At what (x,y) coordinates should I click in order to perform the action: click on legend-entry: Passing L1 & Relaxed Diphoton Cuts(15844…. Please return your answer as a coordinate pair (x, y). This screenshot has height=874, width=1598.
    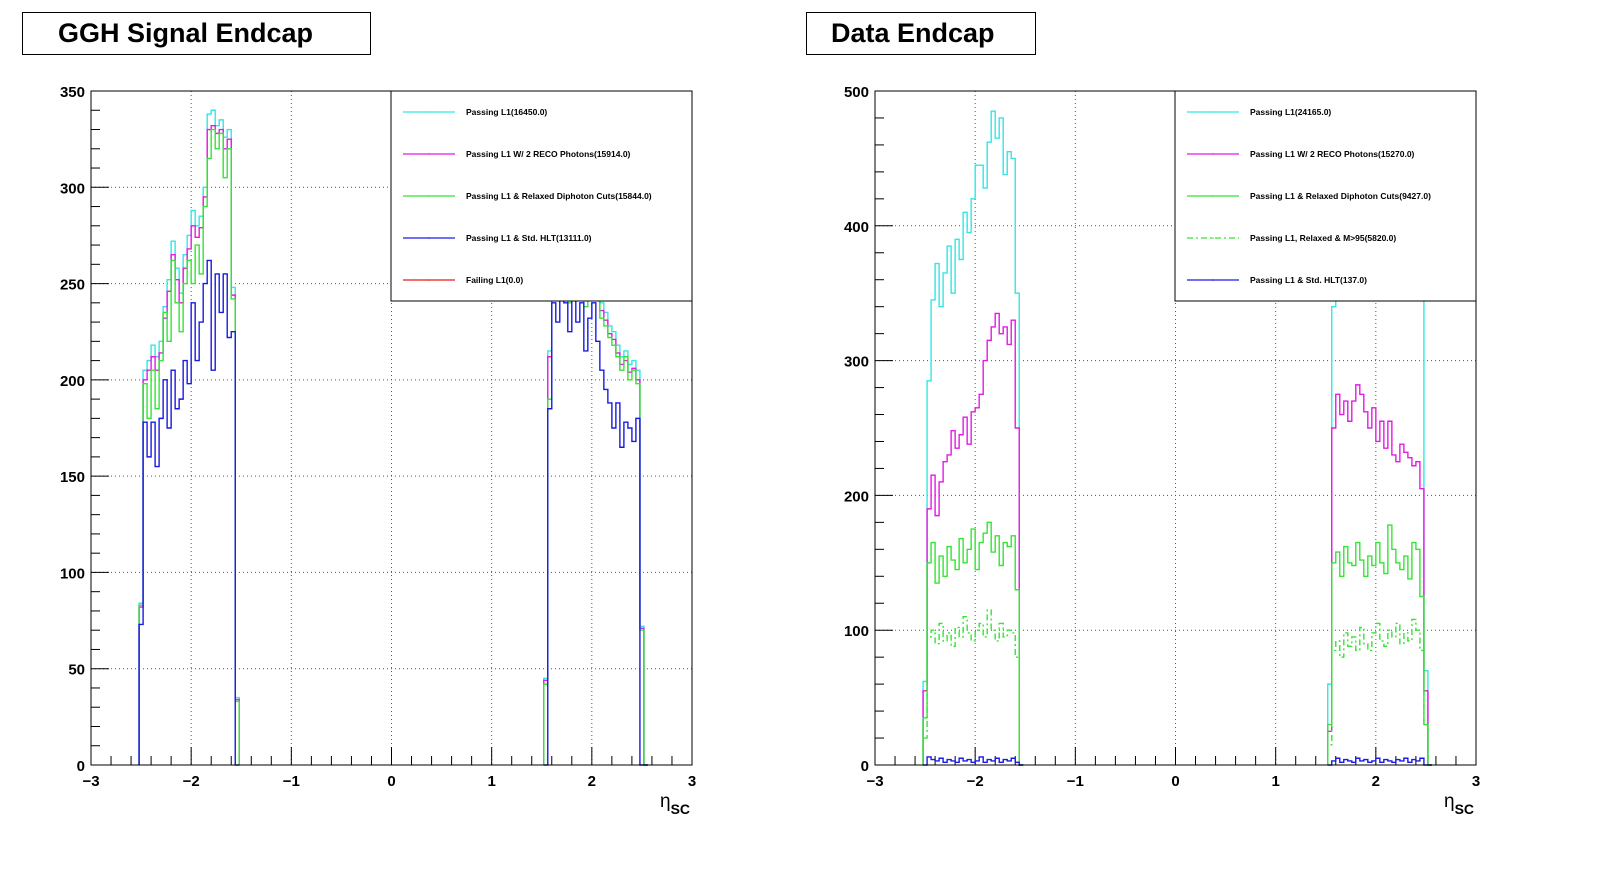
    Looking at the image, I should click on (559, 196).